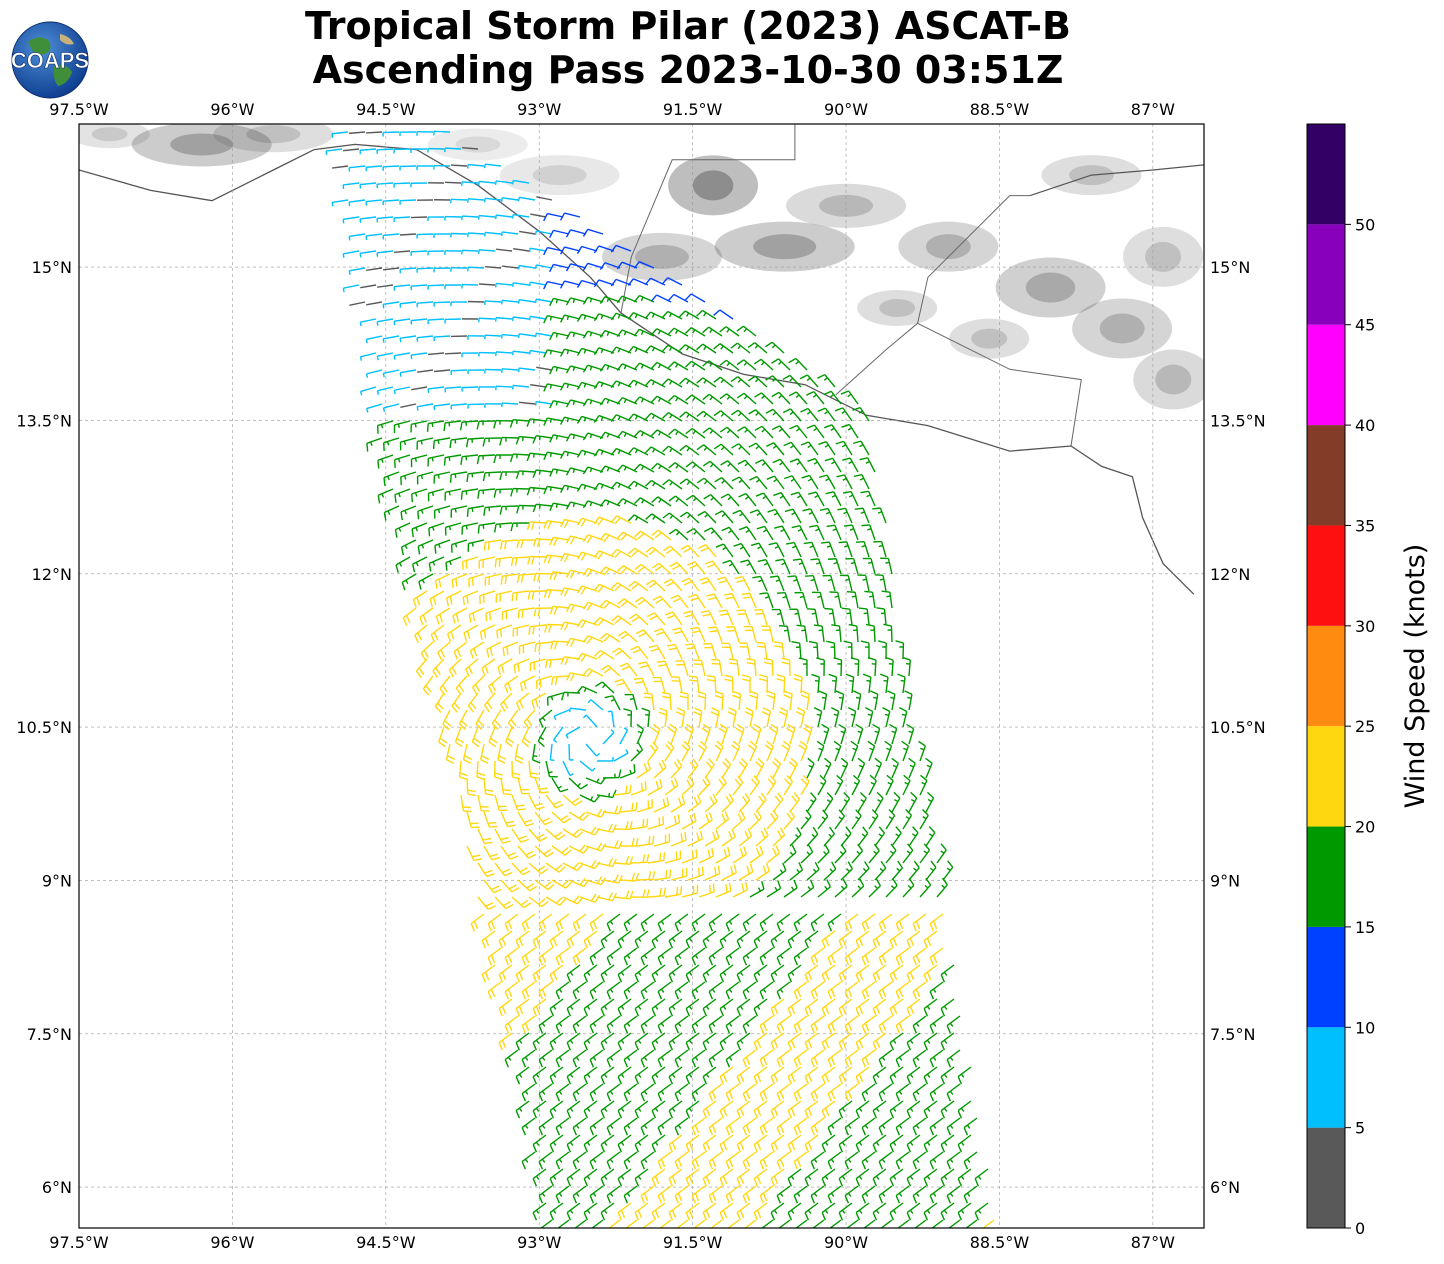 The height and width of the screenshot is (1264, 1444). I want to click on lon-label: 96°W, so click(232, 109).